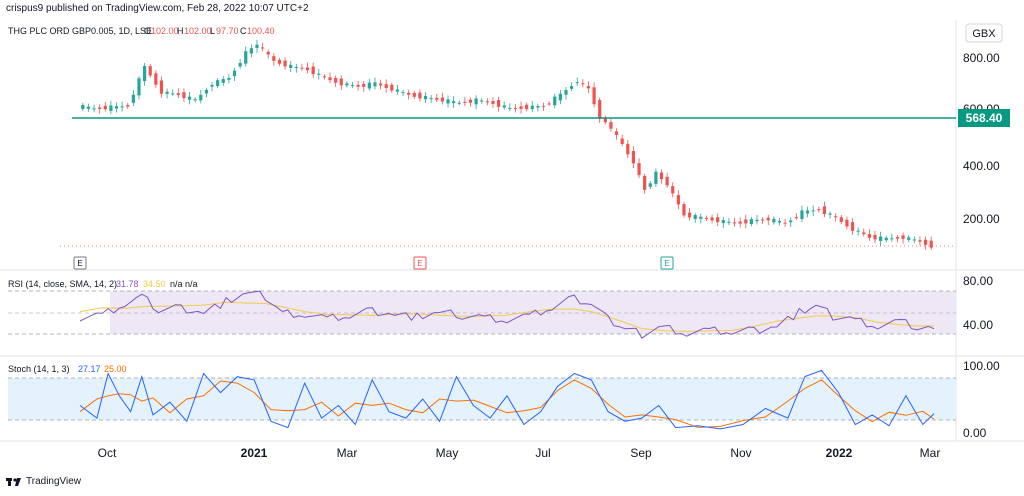 This screenshot has width=1024, height=496. What do you see at coordinates (80, 31) in the screenshot?
I see `symbol-name: THG PLC ORD GBP0.005, 1D, LSE` at bounding box center [80, 31].